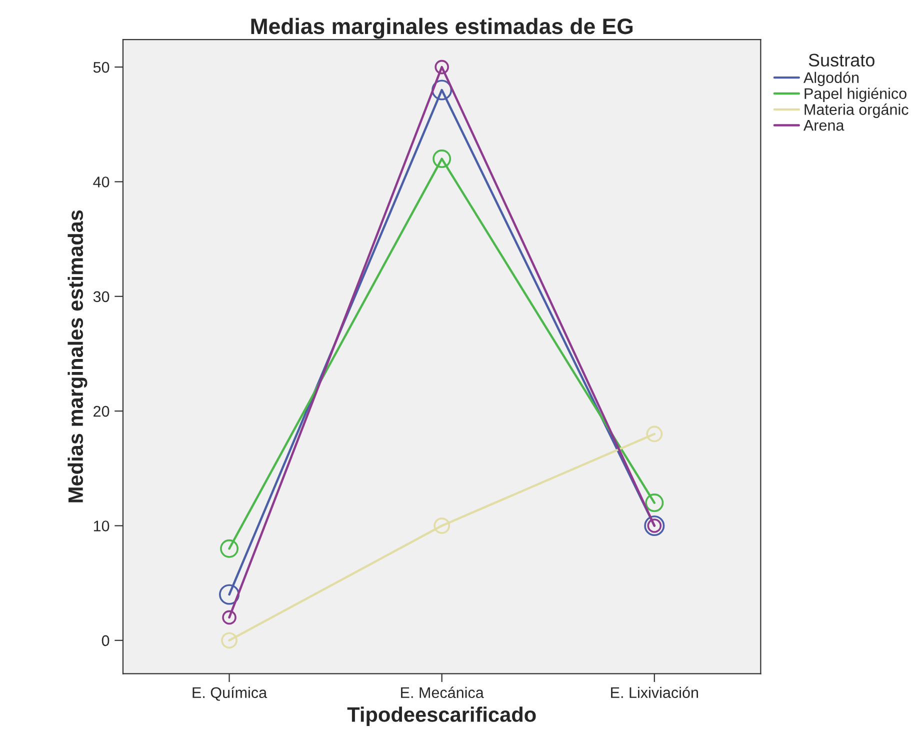 The image size is (911, 746). What do you see at coordinates (102, 411) in the screenshot?
I see `y-tick-label: 20` at bounding box center [102, 411].